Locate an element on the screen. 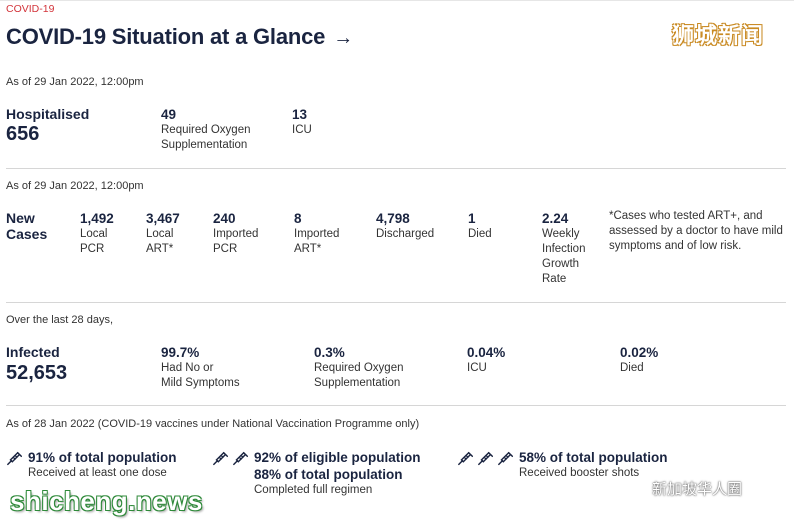  stat-local-pcr: 1,492 Local PCR is located at coordinates (97, 233).